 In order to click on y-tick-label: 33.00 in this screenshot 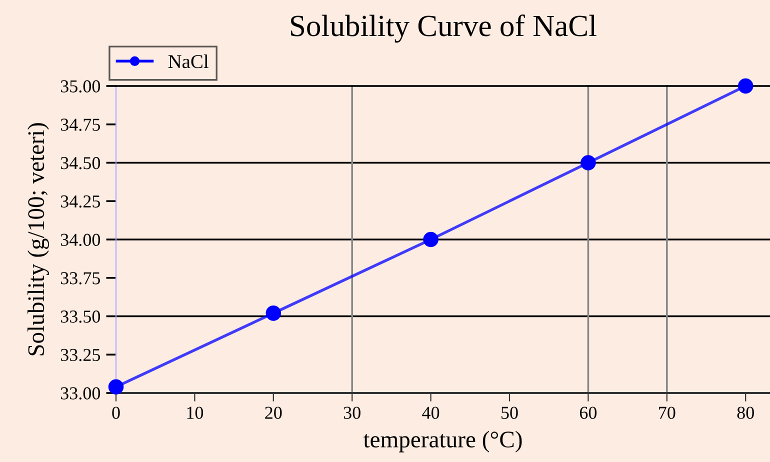, I will do `click(80, 393)`.